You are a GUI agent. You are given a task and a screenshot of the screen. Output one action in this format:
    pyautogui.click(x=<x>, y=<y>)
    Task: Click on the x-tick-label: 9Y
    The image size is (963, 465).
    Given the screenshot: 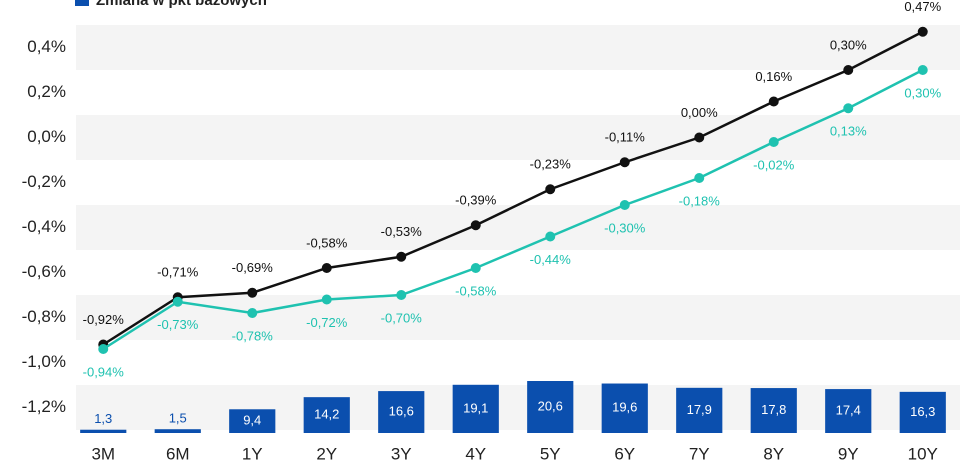 What is the action you would take?
    pyautogui.click(x=848, y=453)
    